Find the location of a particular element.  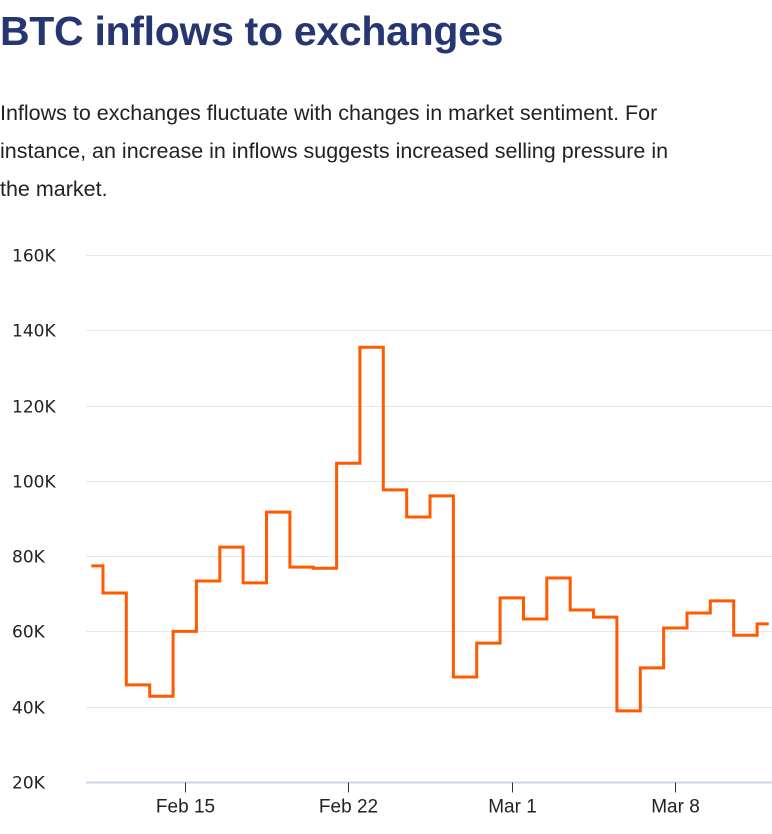

y-tick-label: 140K is located at coordinates (34, 332).